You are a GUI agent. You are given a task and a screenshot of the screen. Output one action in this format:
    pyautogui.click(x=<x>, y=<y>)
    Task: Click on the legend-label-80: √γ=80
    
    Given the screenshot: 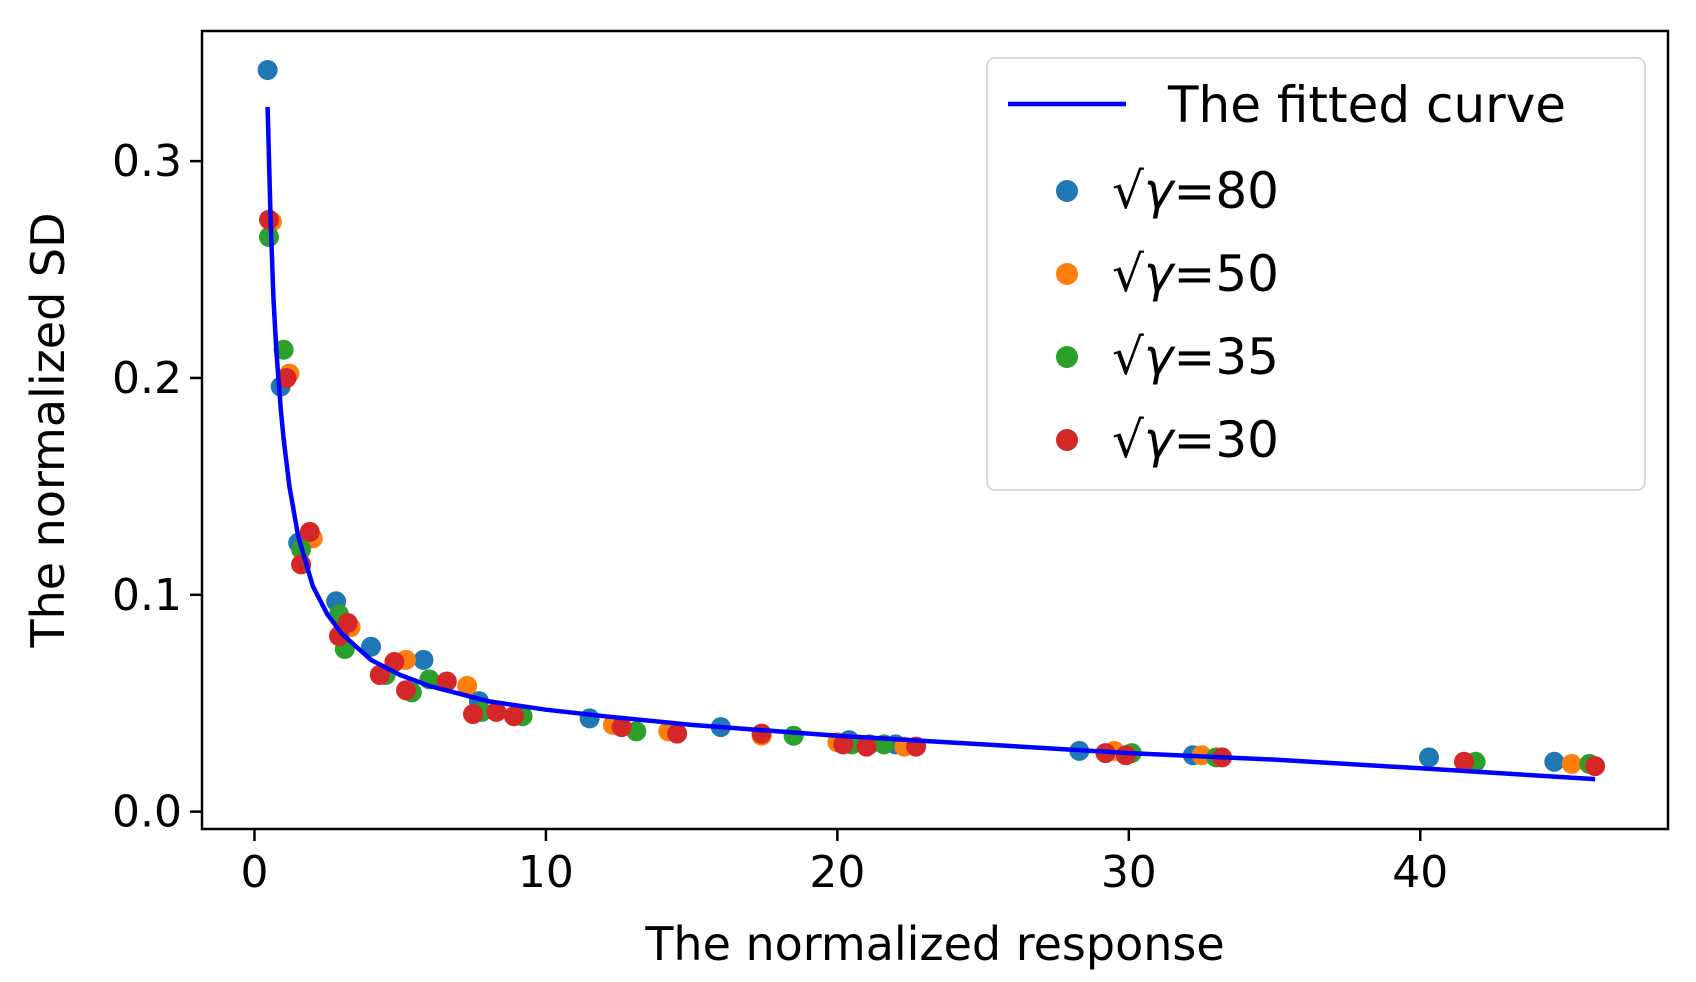 What is the action you would take?
    pyautogui.click(x=1195, y=191)
    